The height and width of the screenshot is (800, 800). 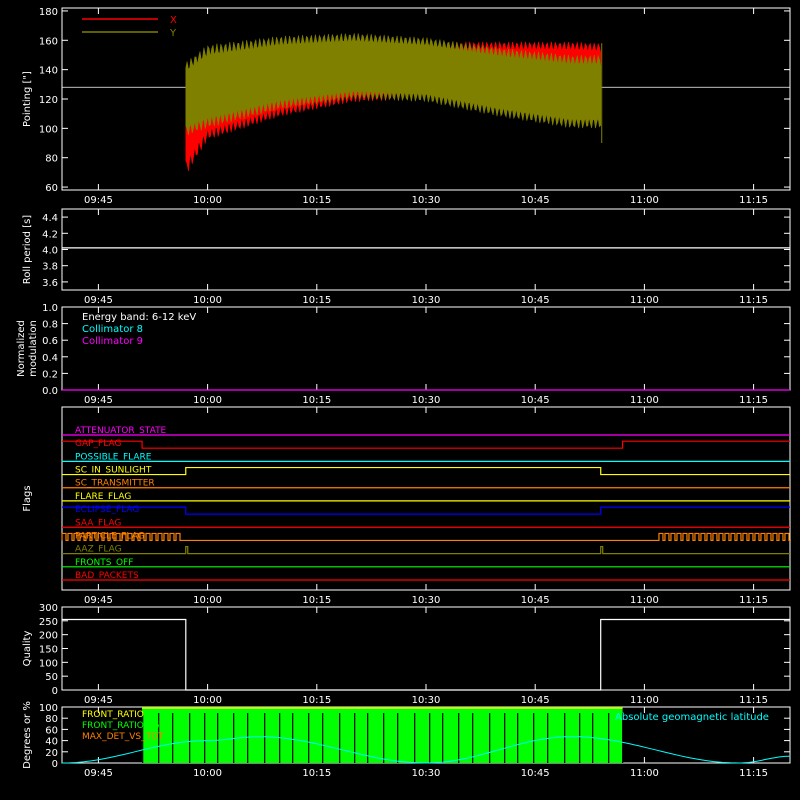 What do you see at coordinates (27, 249) in the screenshot?
I see `y-axis-label: Roll period [s]` at bounding box center [27, 249].